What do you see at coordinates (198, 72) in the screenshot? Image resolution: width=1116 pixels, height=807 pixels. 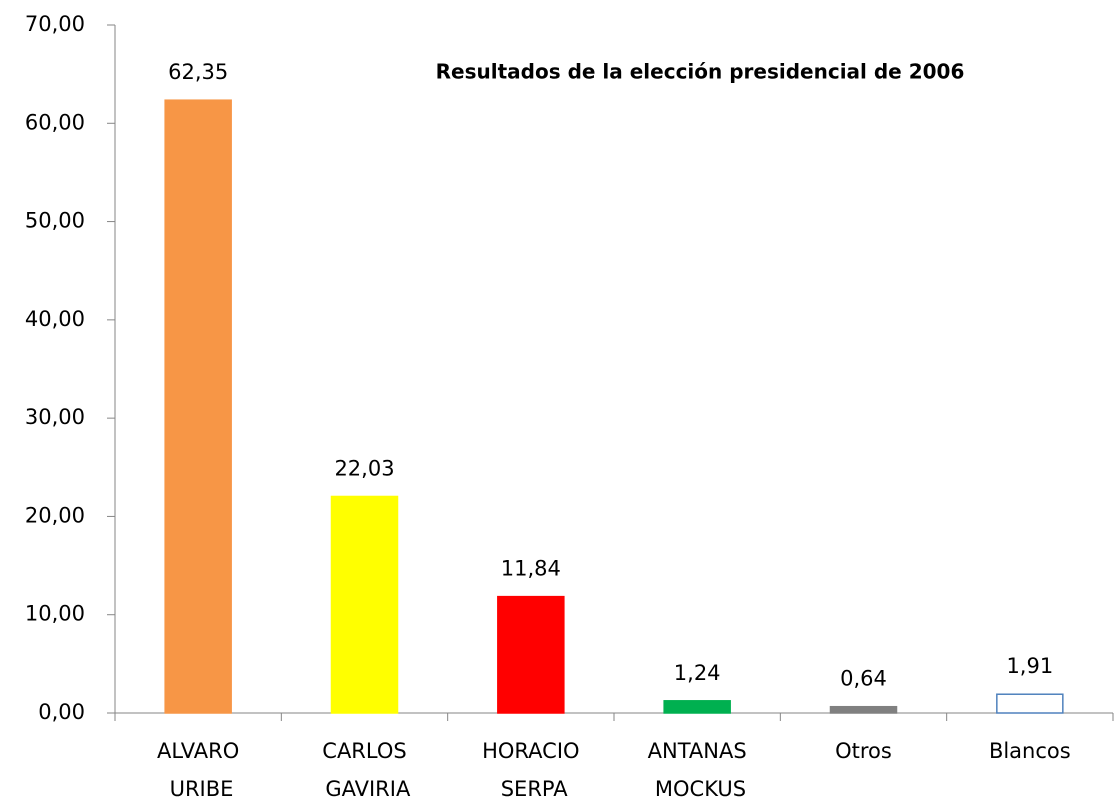 I see `value-label: 62,35` at bounding box center [198, 72].